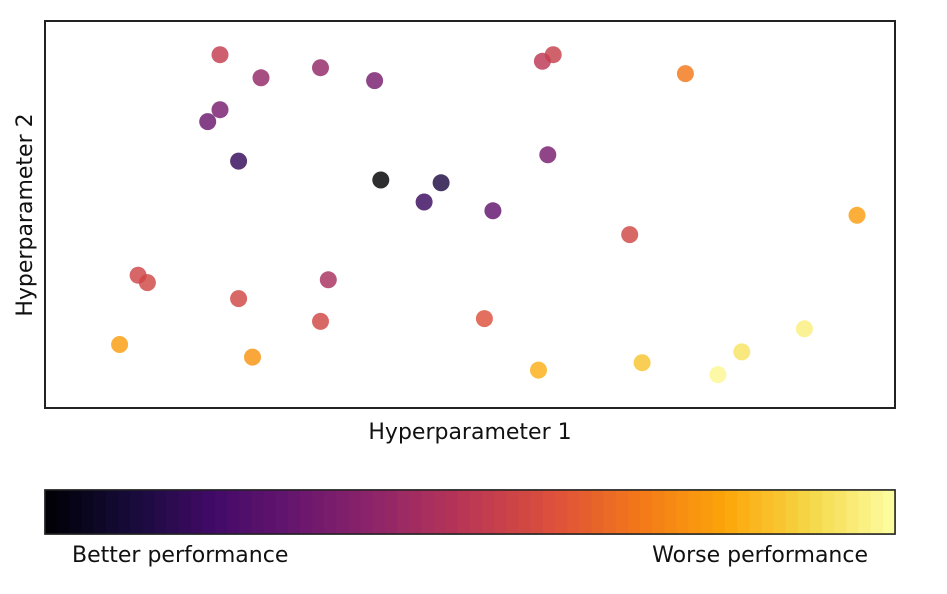 This screenshot has width=947, height=594. I want to click on colorbar-bands, so click(470, 512).